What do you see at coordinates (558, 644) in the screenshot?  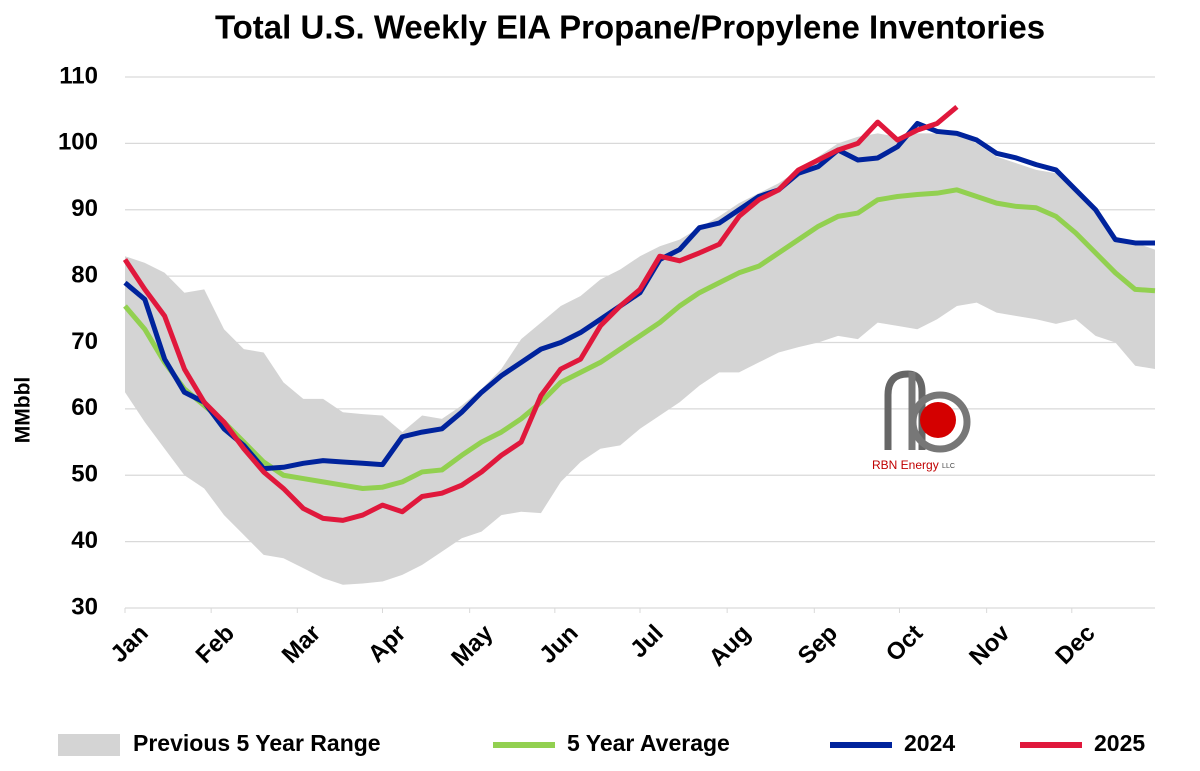 I see `x-tick-label: Jun` at bounding box center [558, 644].